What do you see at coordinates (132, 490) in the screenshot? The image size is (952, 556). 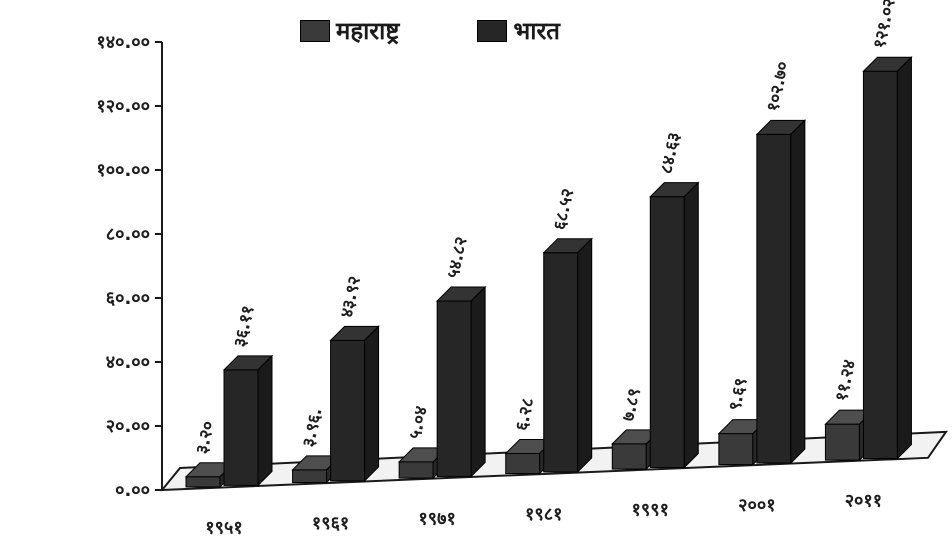 I see `y-tick-label: ०.००` at bounding box center [132, 490].